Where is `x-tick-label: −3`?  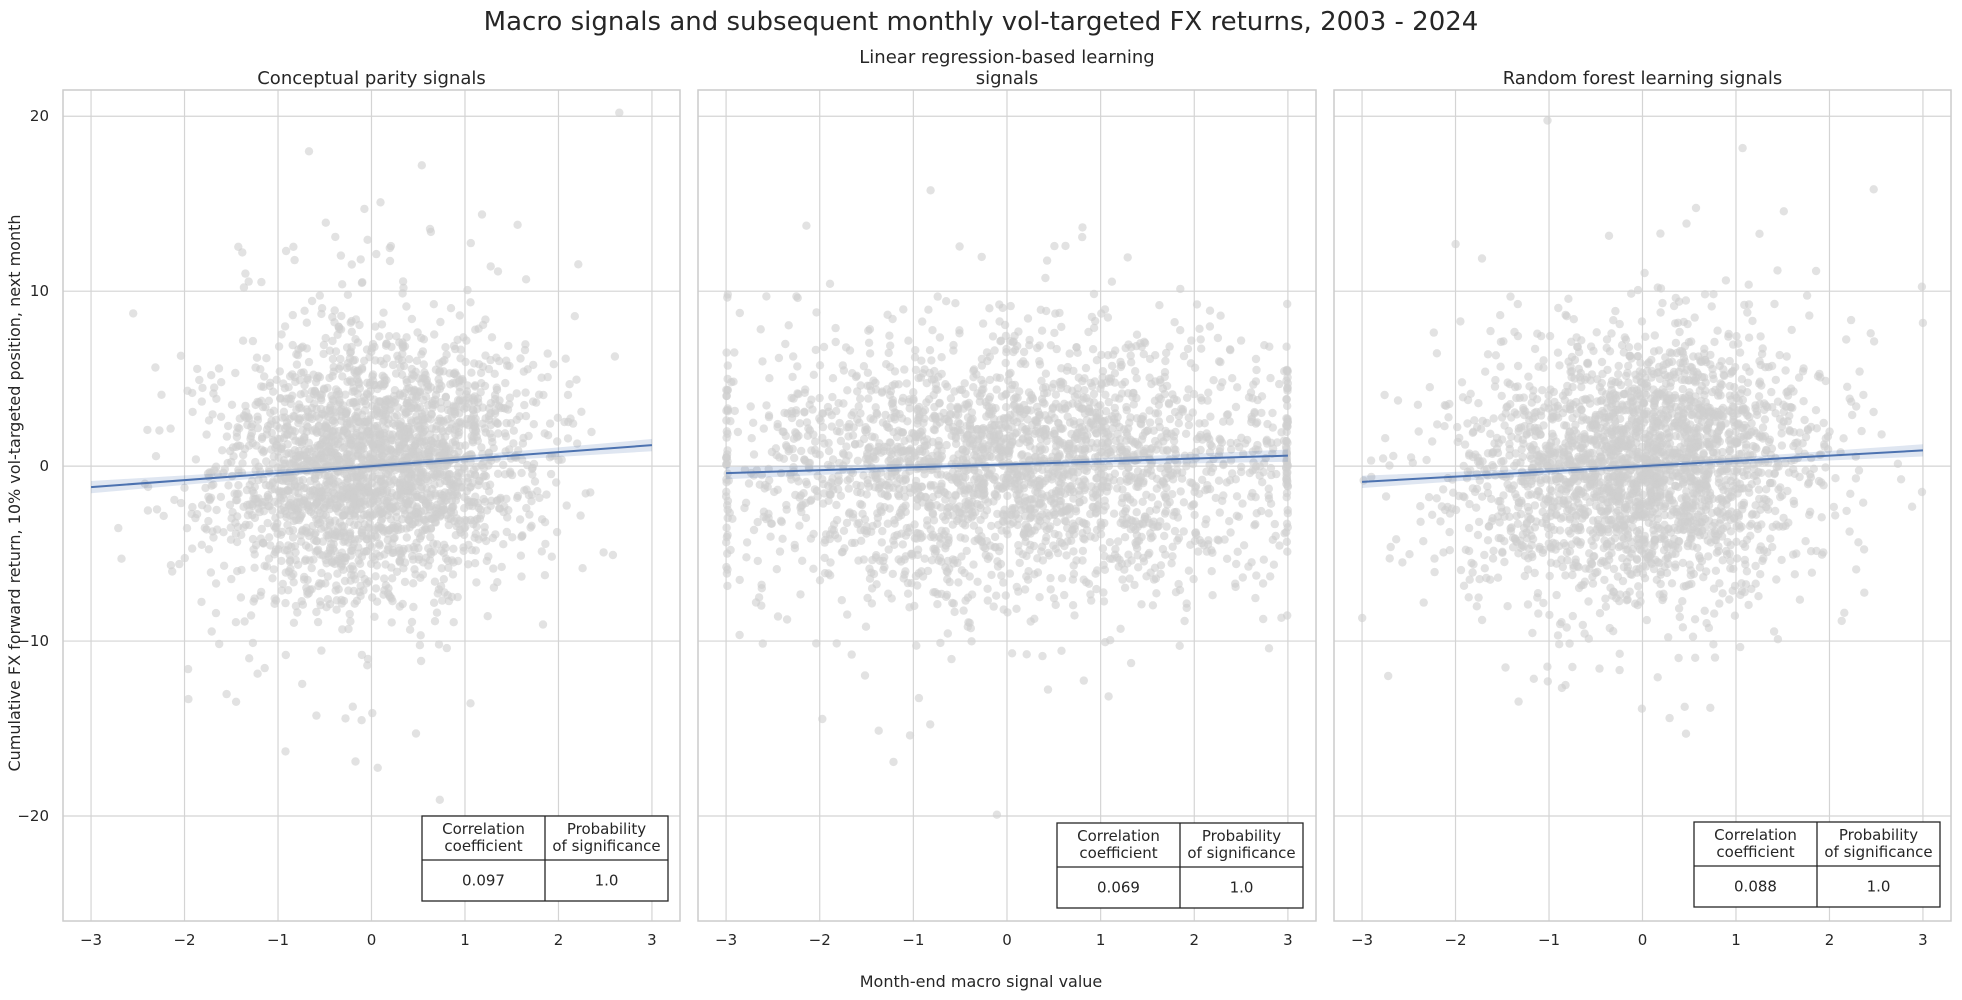
x-tick-label: −3 is located at coordinates (91, 940).